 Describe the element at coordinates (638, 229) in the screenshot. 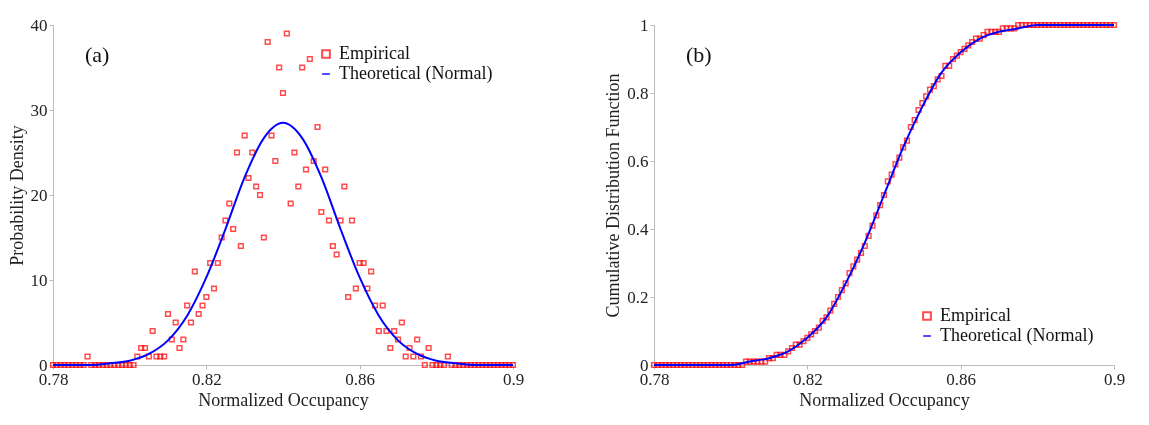

I see `y-tick-label: 0.4` at that location.